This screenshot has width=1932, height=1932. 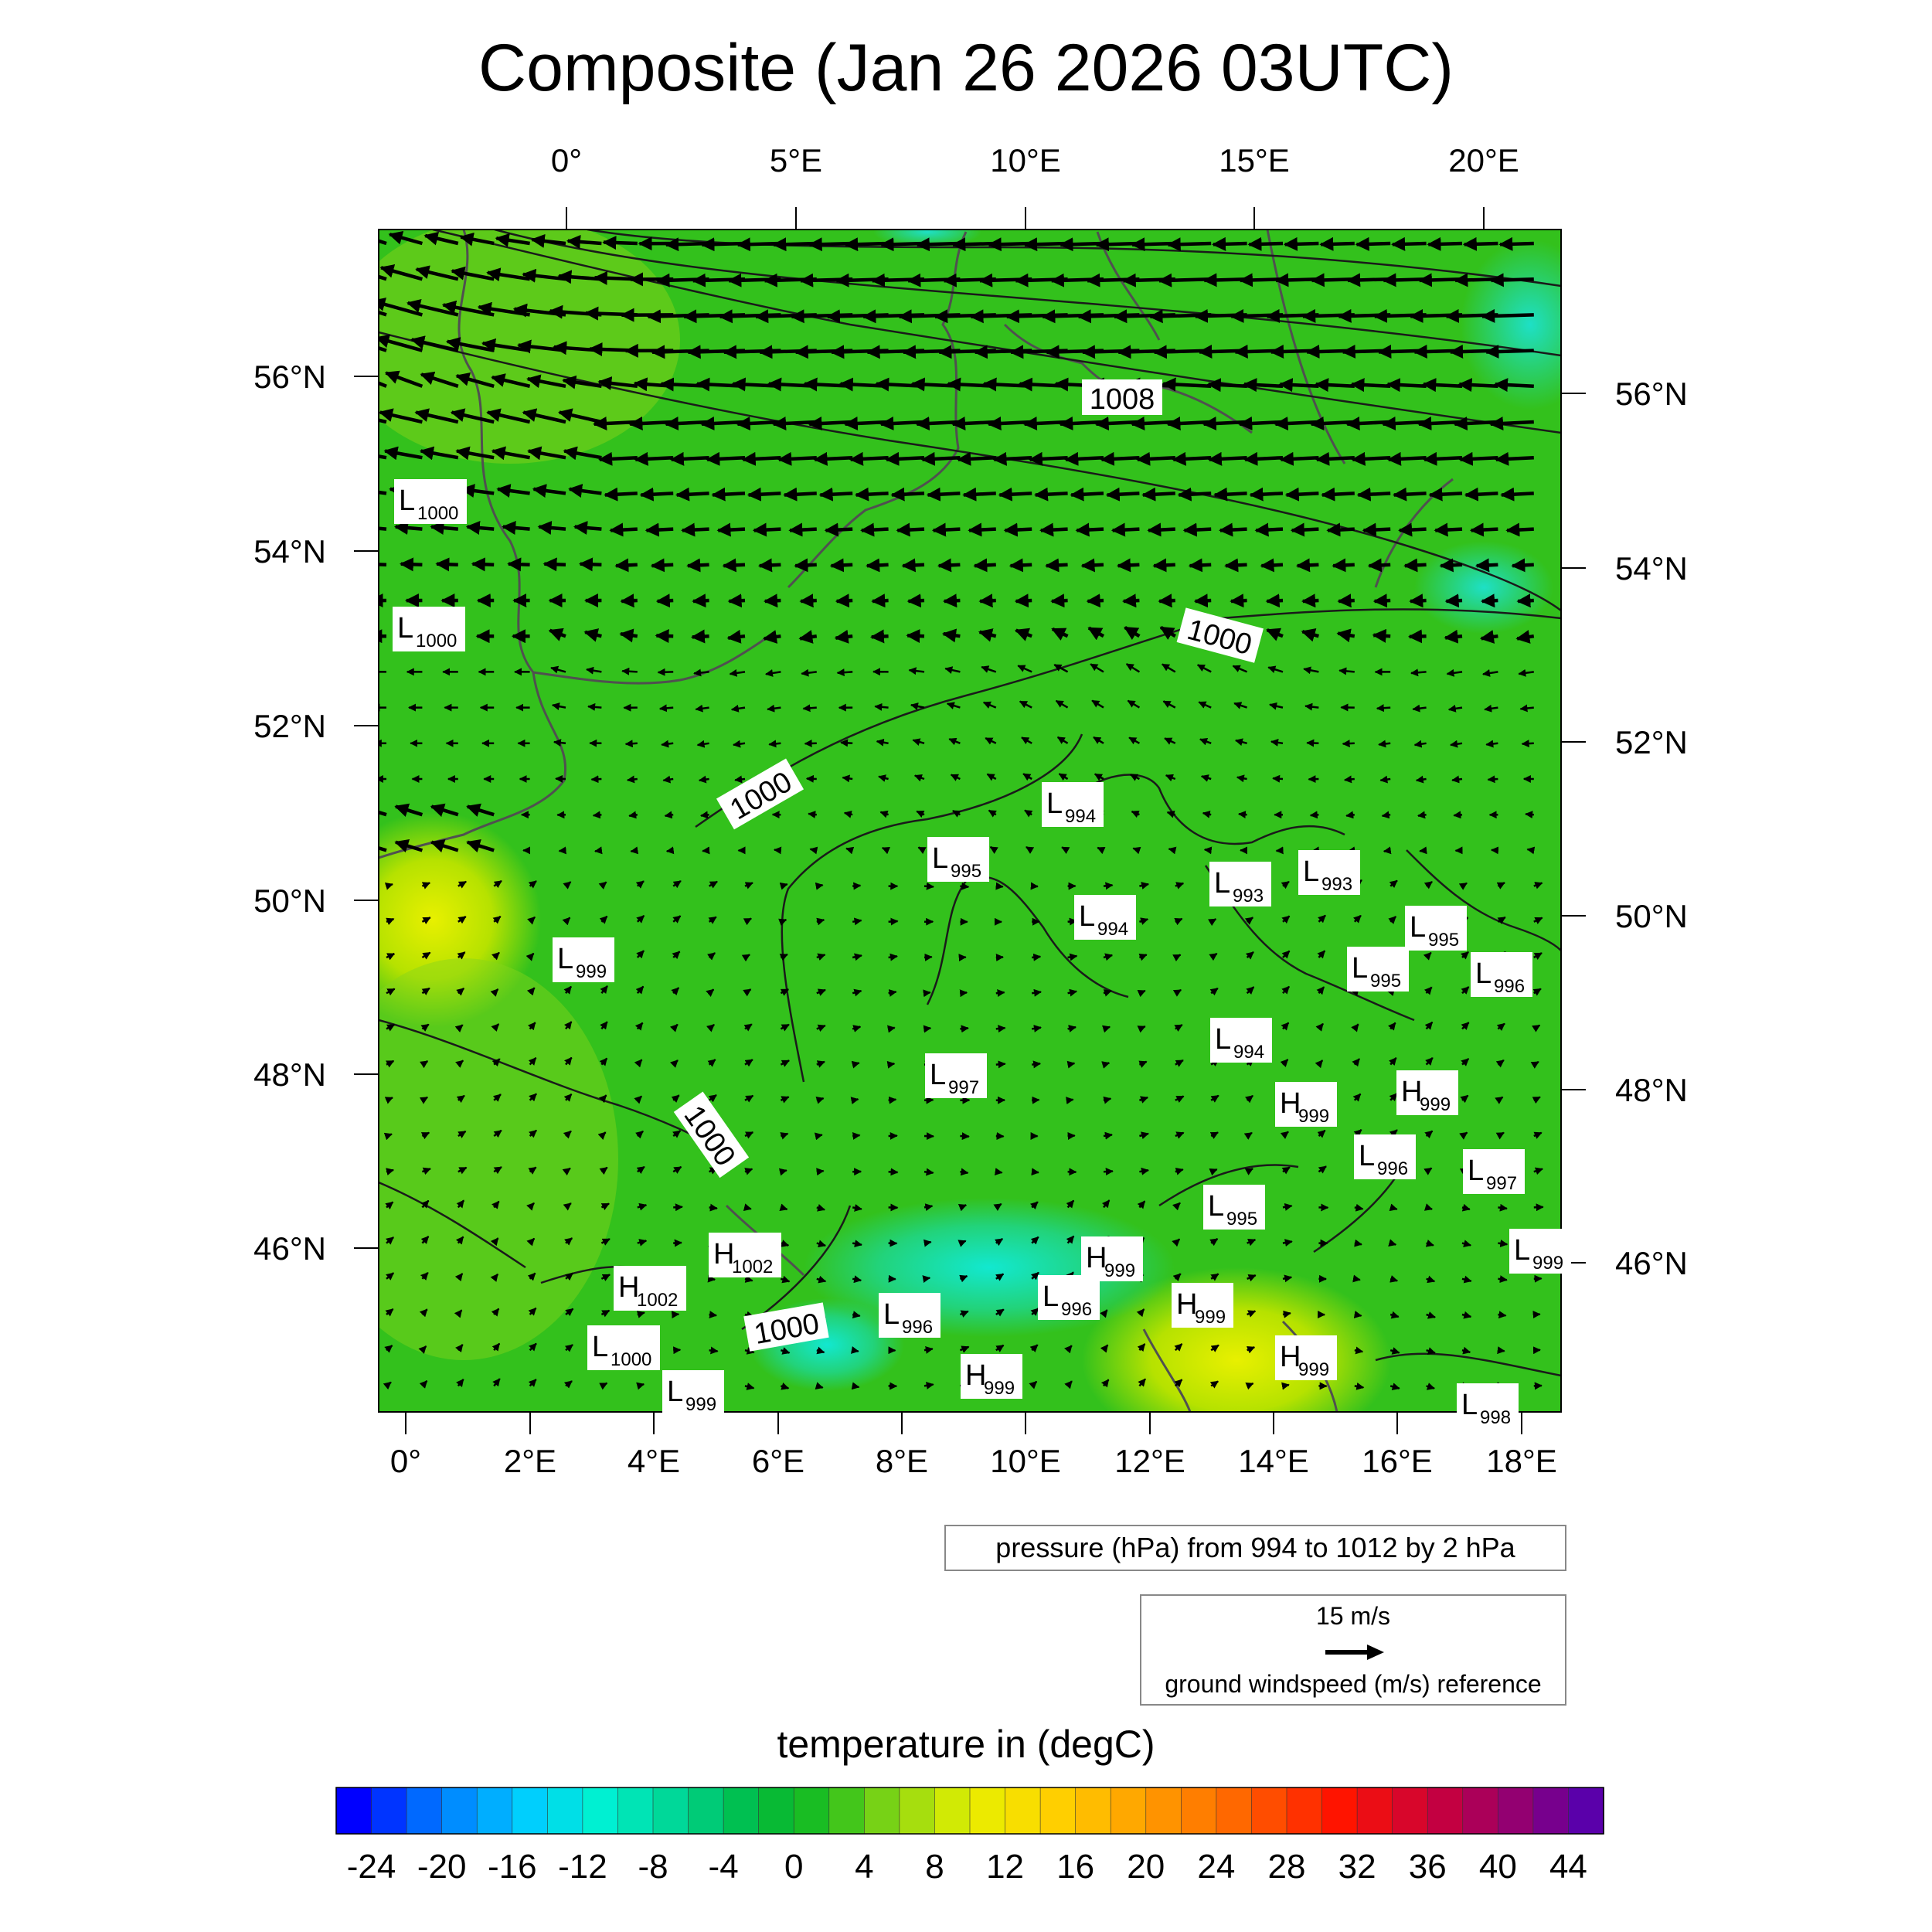 What do you see at coordinates (1255, 160) in the screenshot?
I see `top-lon-label: 15°E` at bounding box center [1255, 160].